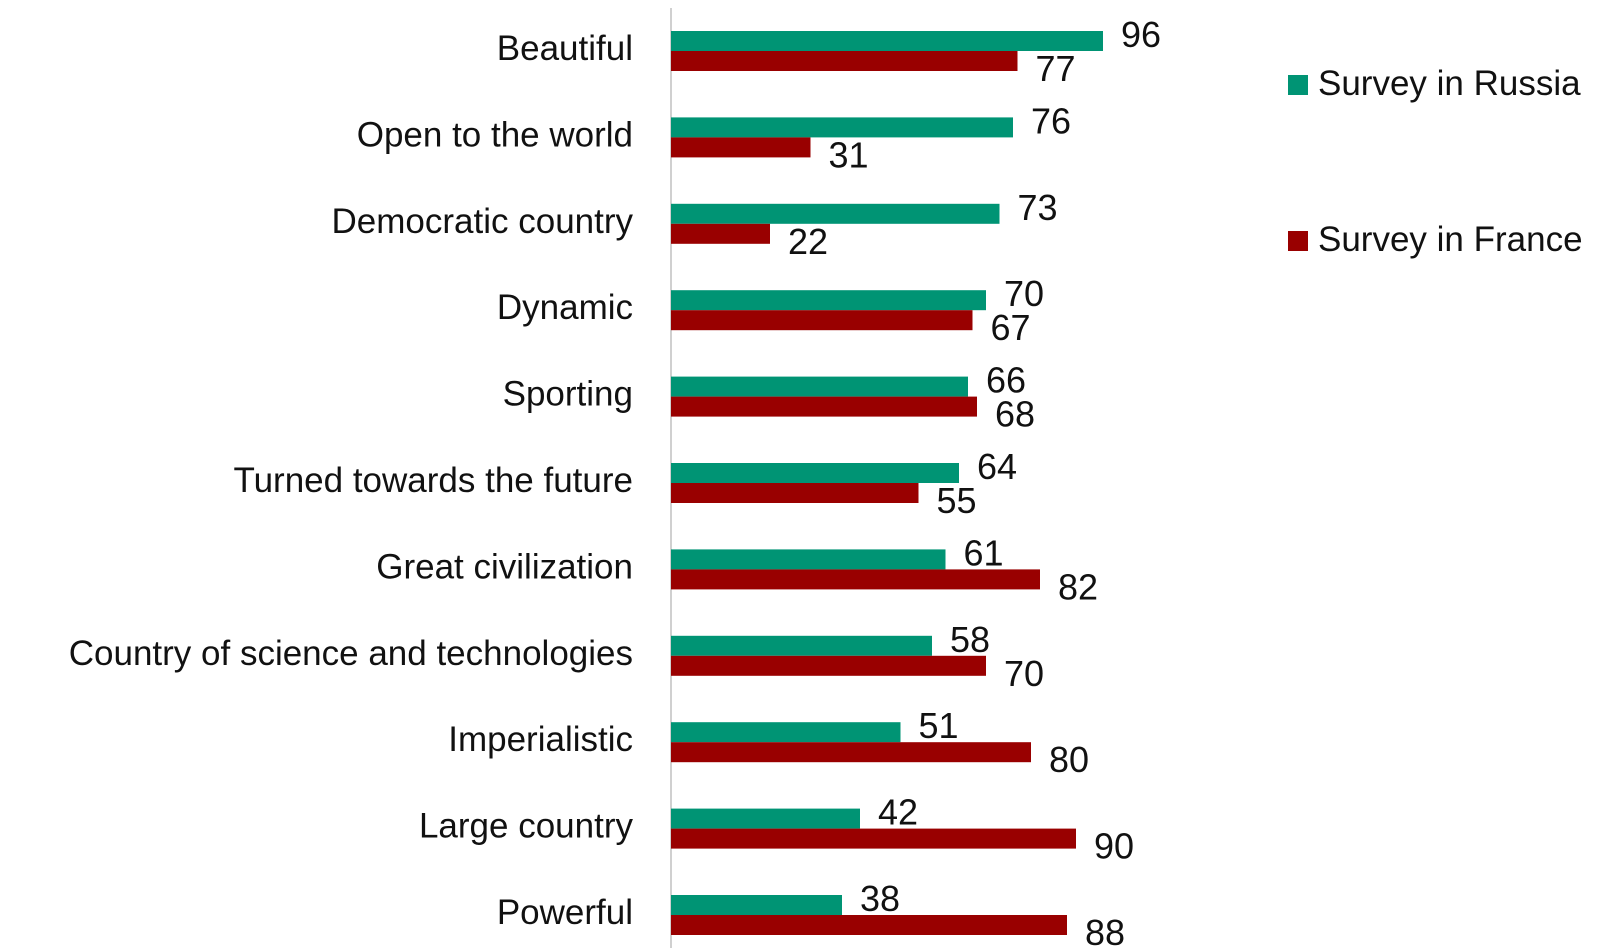 The width and height of the screenshot is (1605, 948). Describe the element at coordinates (1450, 239) in the screenshot. I see `legend-label: Survey in France` at that location.